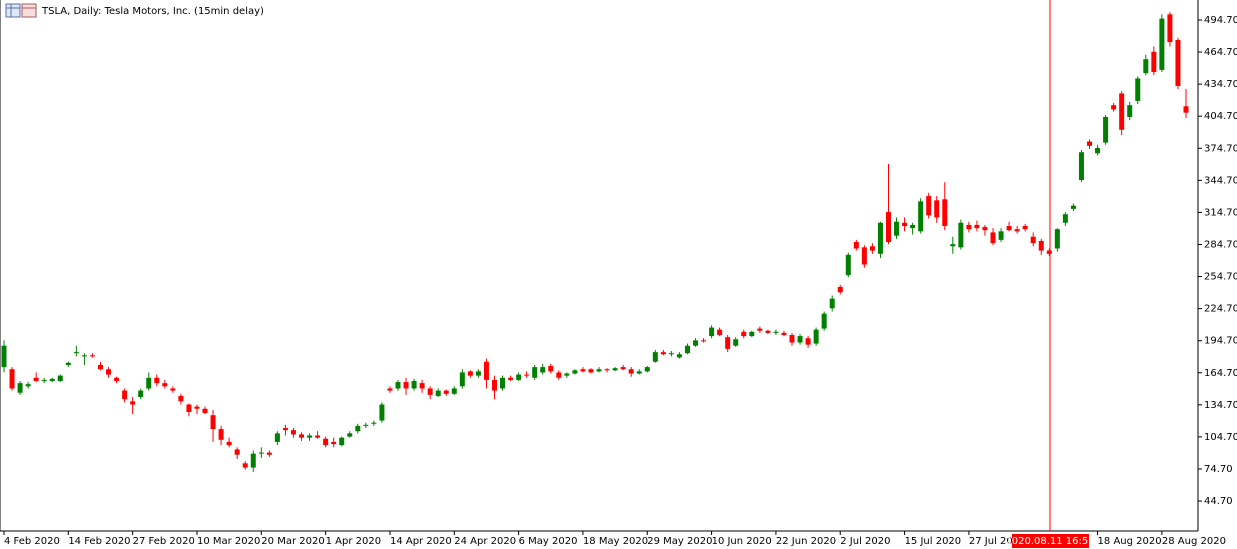 This screenshot has width=1237, height=549. What do you see at coordinates (1220, 212) in the screenshot?
I see `y-tick-label: 314.70` at bounding box center [1220, 212].